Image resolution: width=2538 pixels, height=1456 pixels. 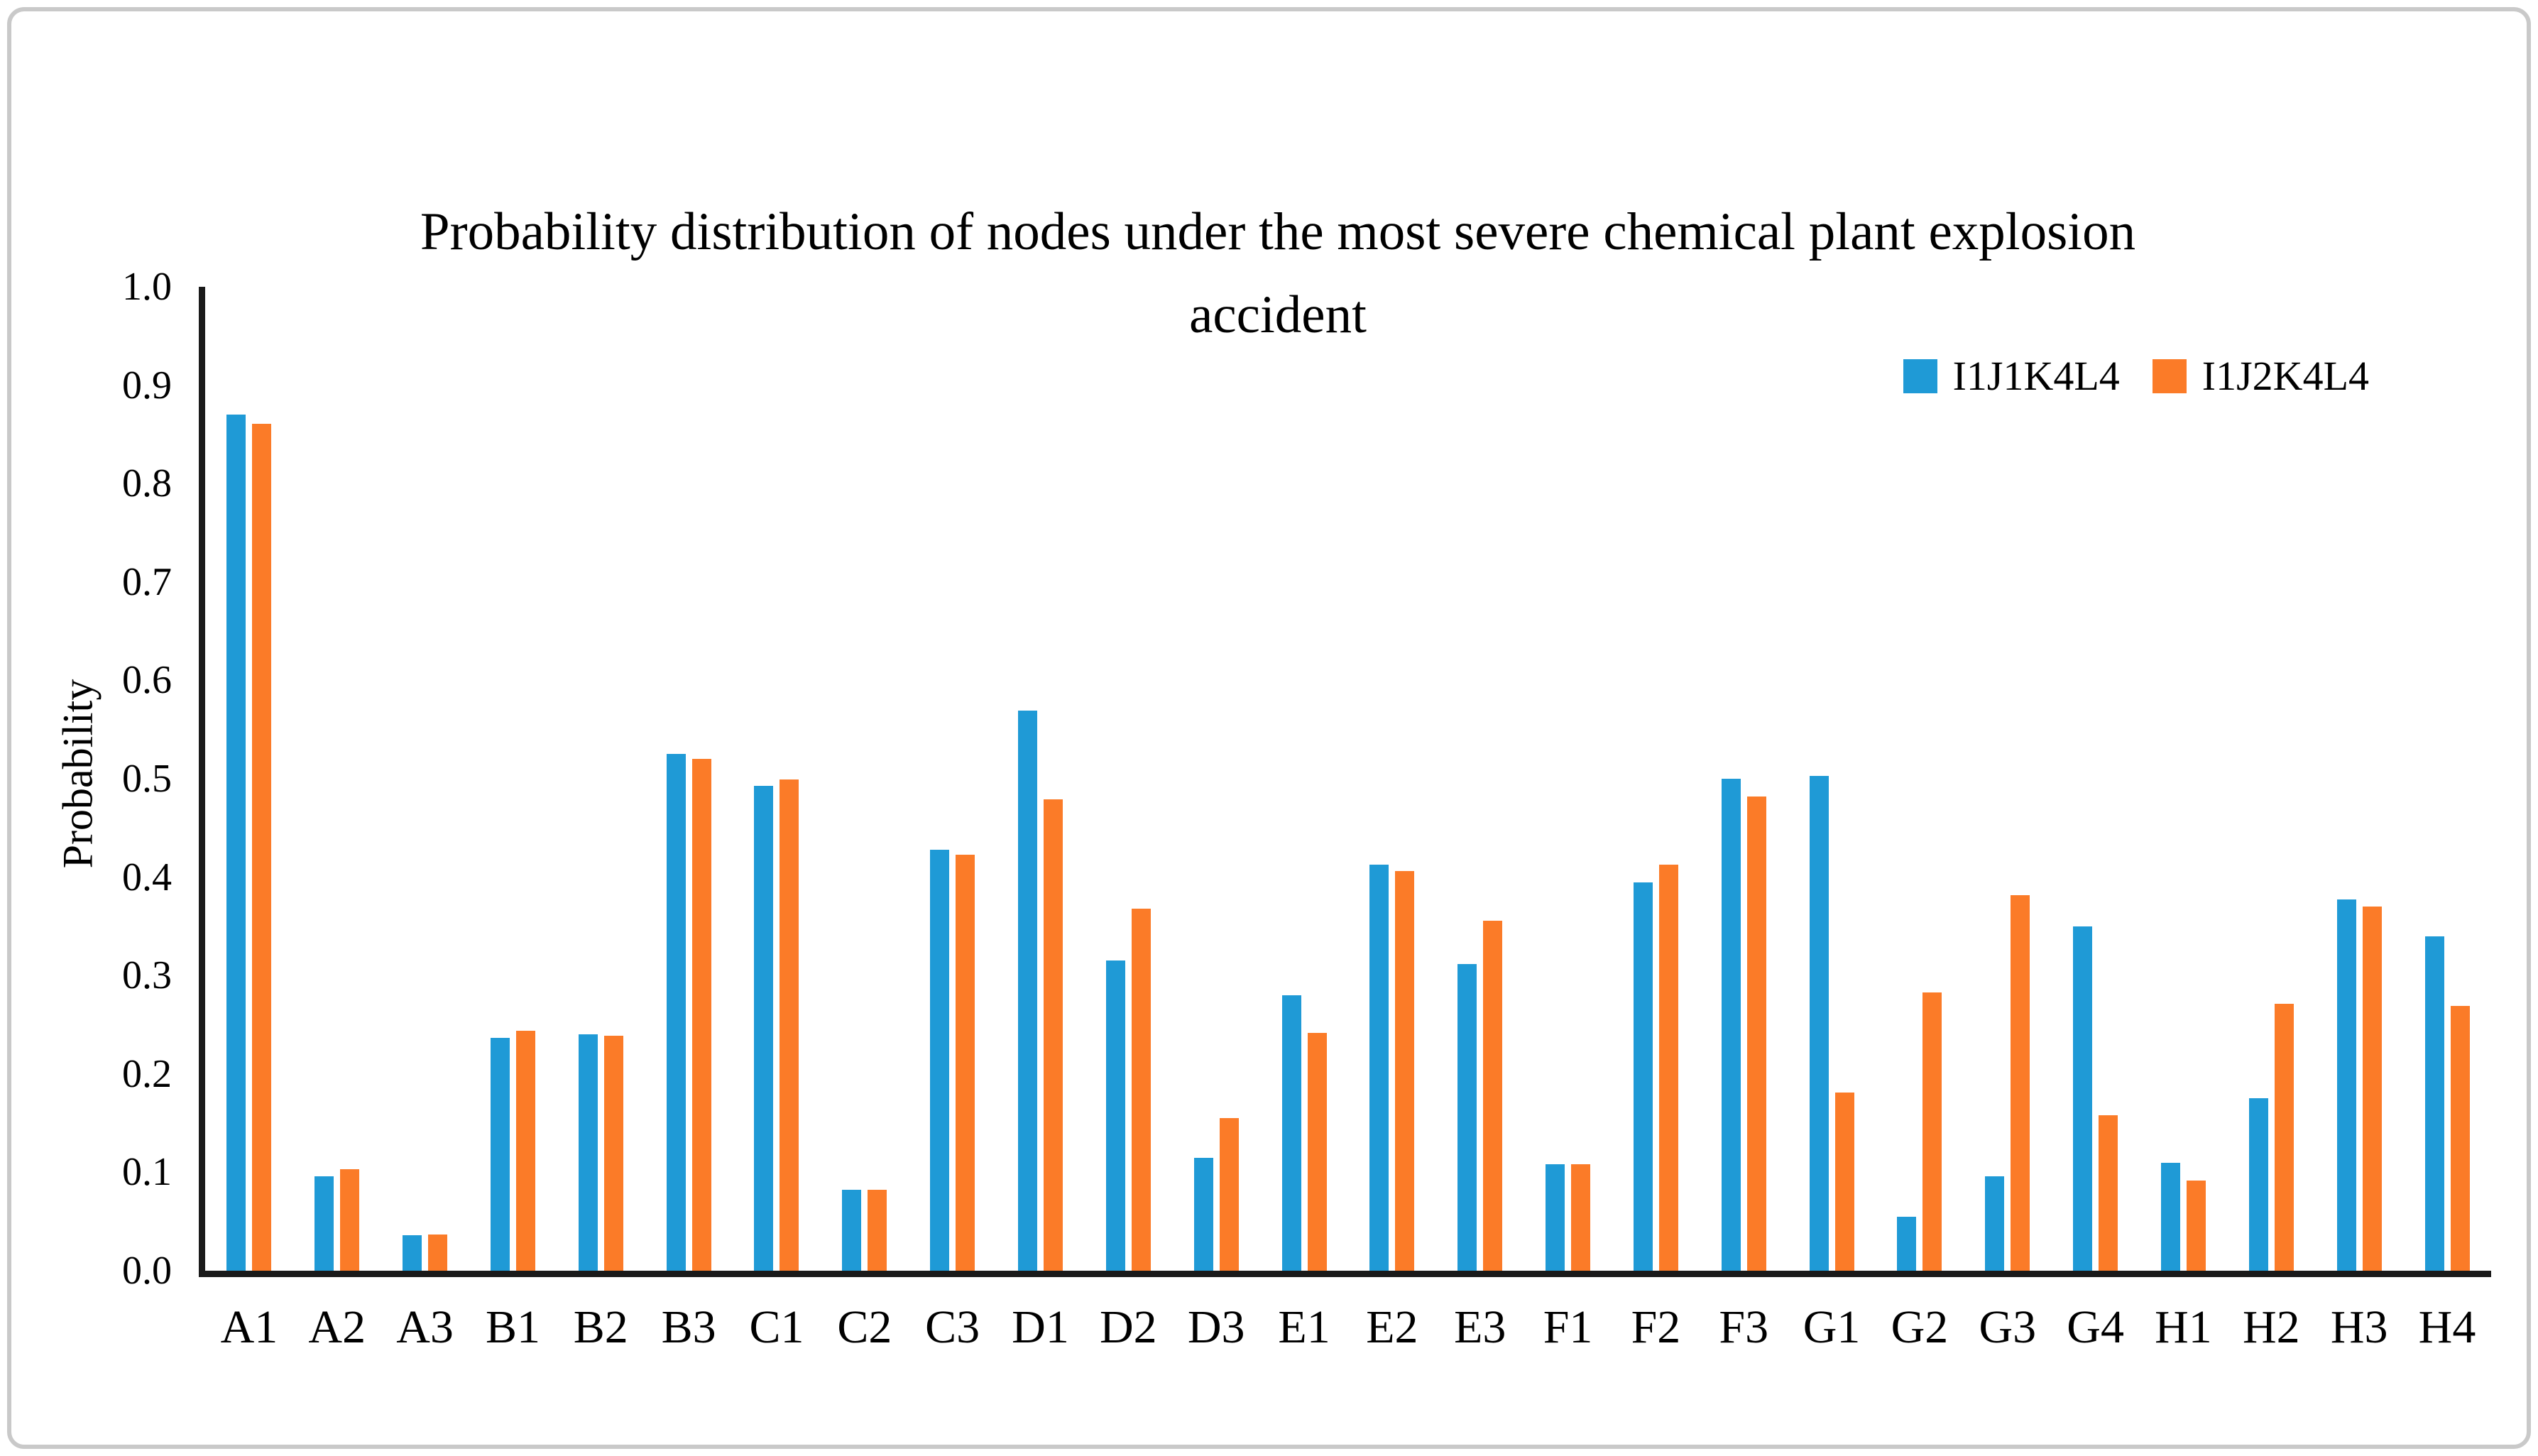 What do you see at coordinates (2136, 376) in the screenshot?
I see `legend: I1J1K4L4 I1J2K4L4` at bounding box center [2136, 376].